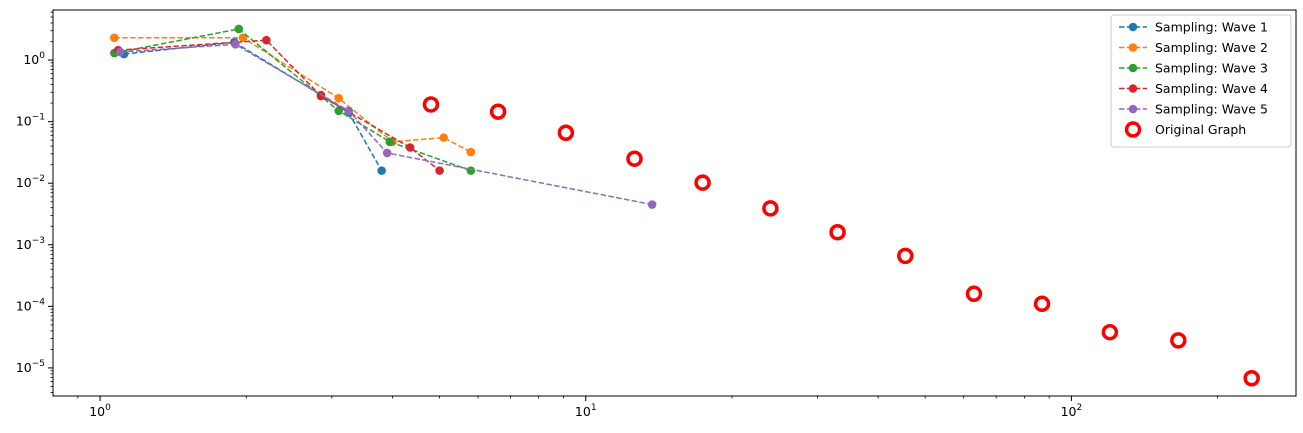 This screenshot has width=1303, height=433. I want to click on legend-label: Sampling: Wave 1, so click(1211, 27).